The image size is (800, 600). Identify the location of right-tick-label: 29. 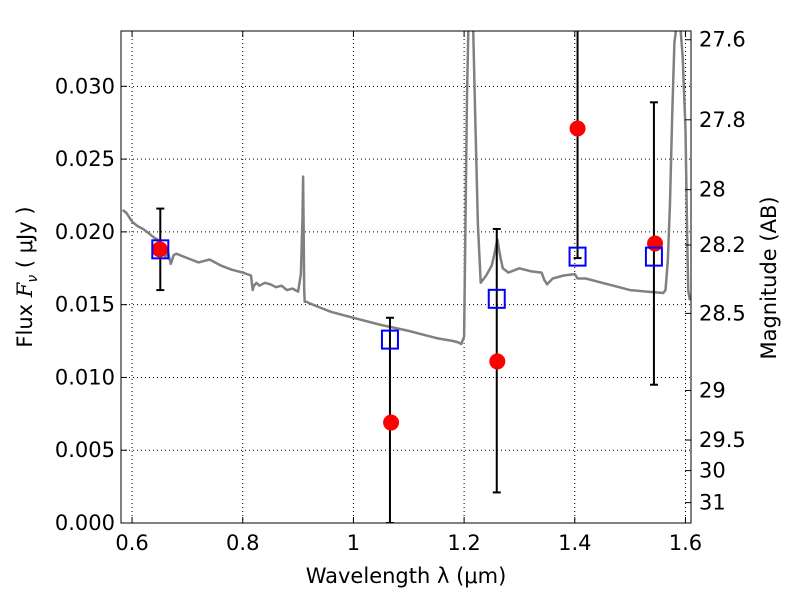
(712, 391).